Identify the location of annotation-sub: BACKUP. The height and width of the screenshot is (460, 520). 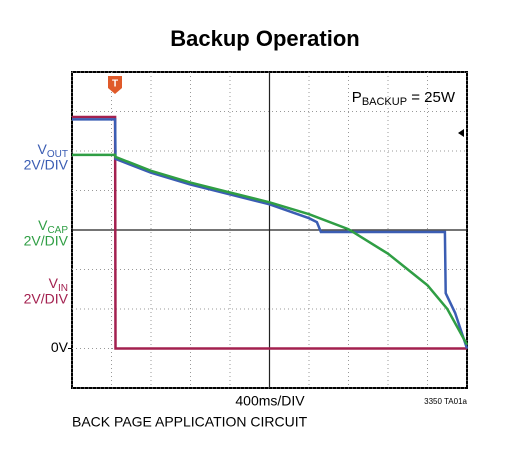
(384, 102).